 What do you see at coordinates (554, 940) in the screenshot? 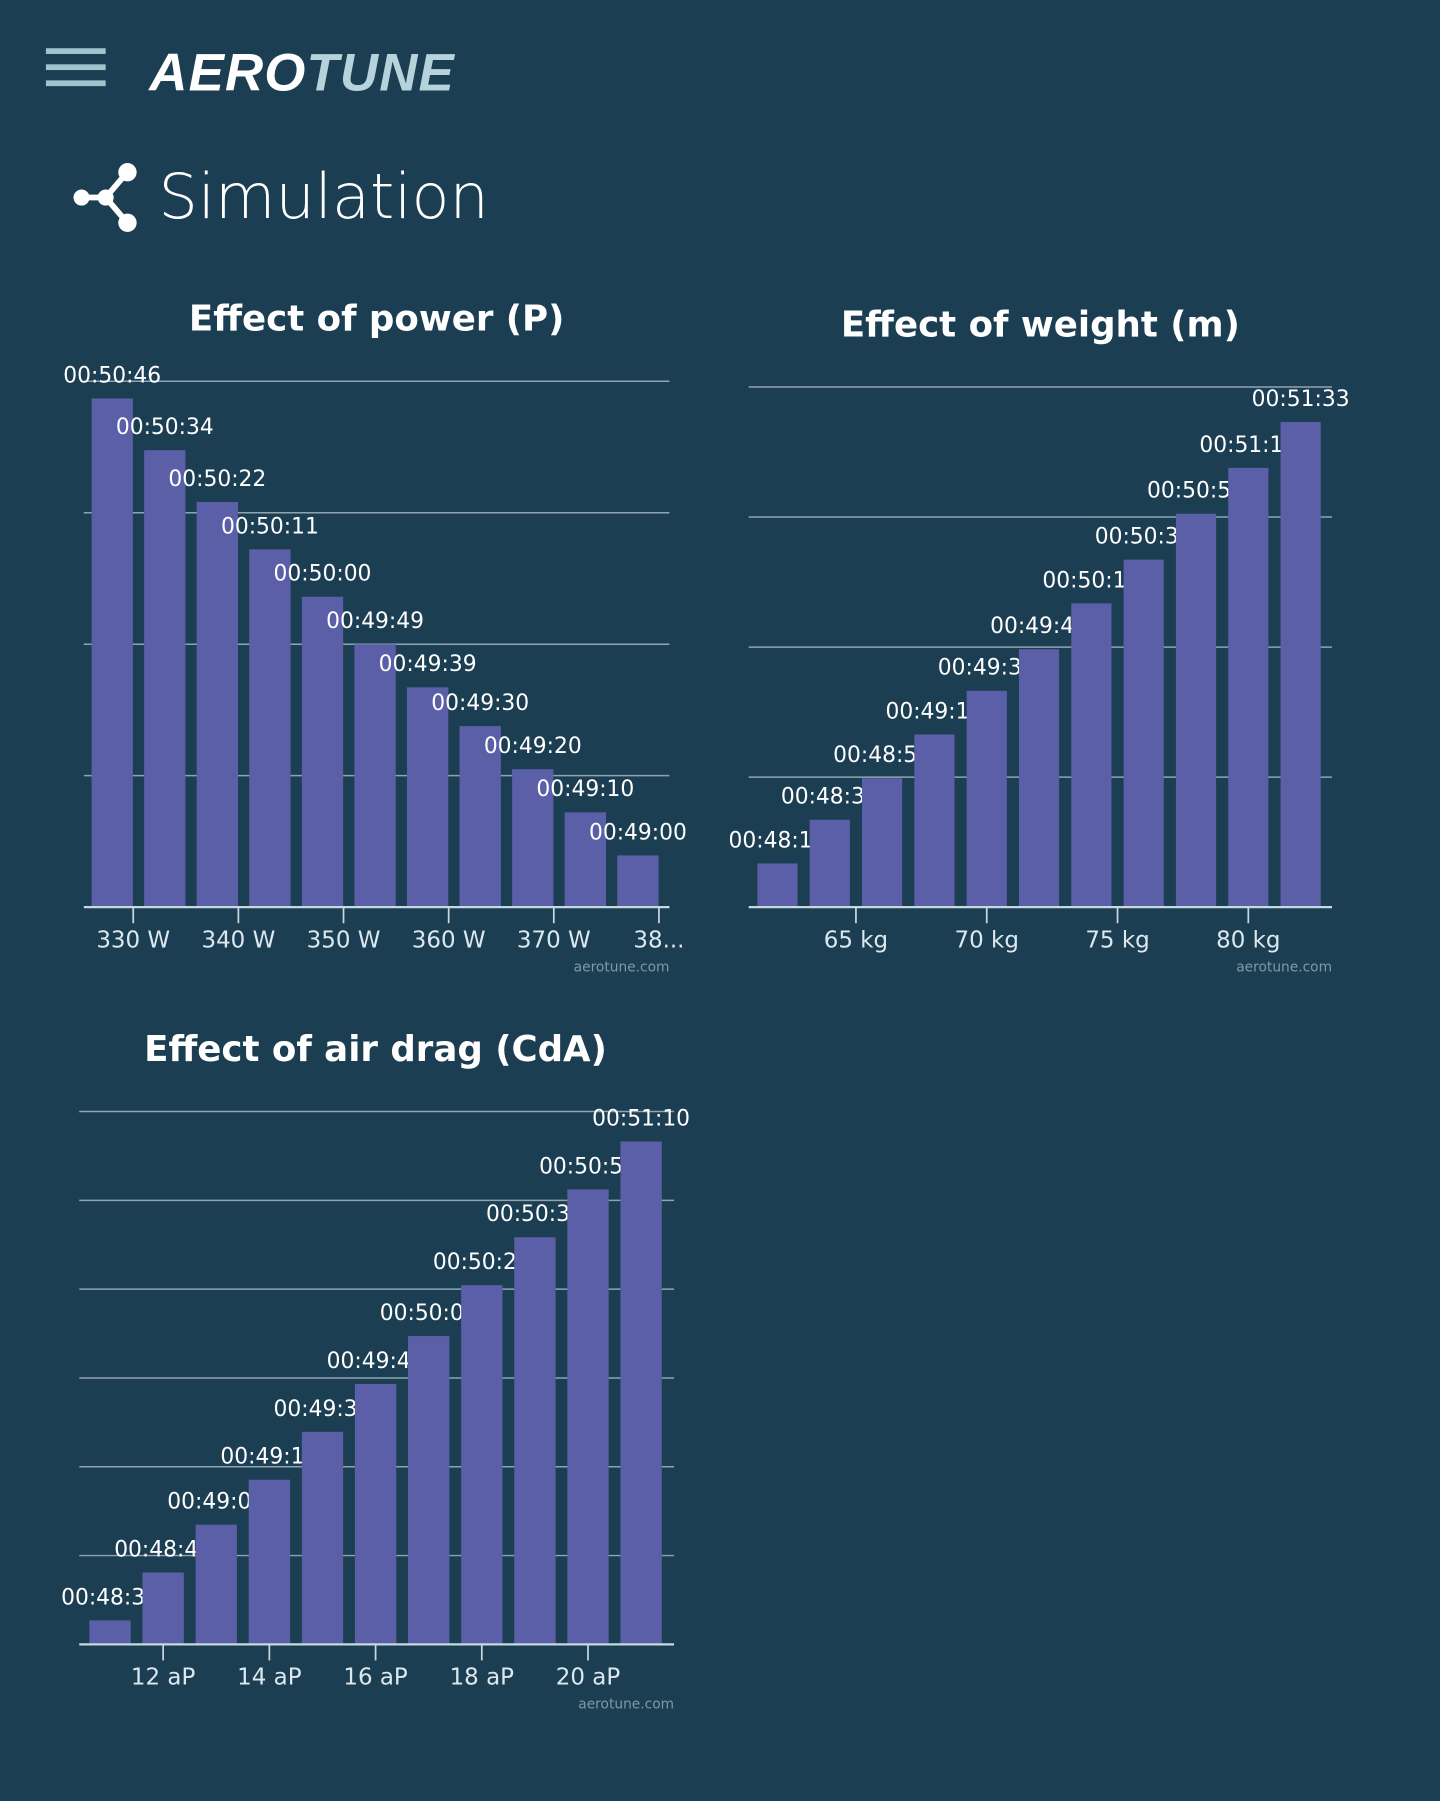
I see `x-tick-label: 370 W` at bounding box center [554, 940].